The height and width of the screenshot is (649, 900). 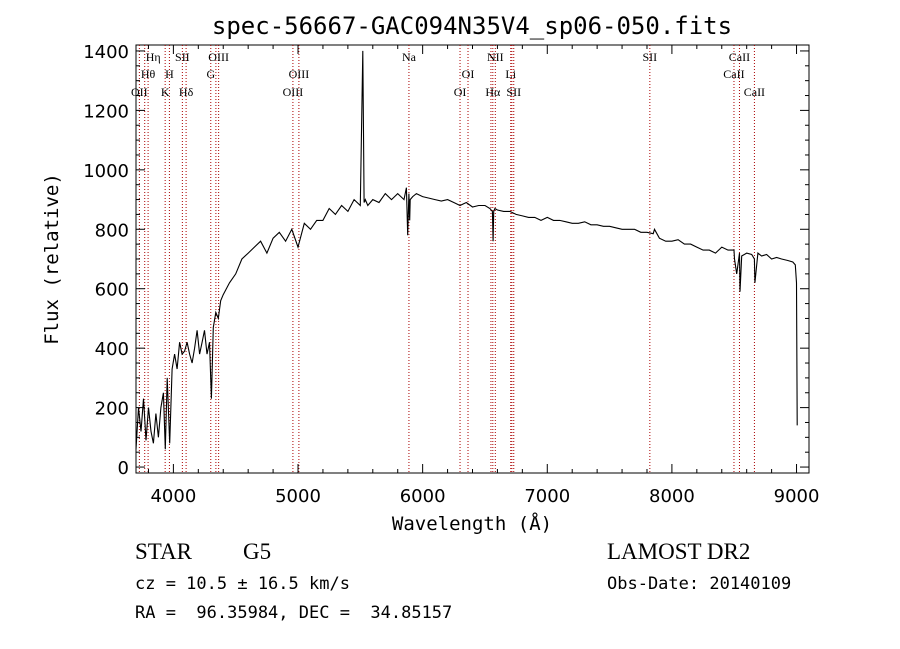 What do you see at coordinates (169, 74) in the screenshot?
I see `spectral-line-label: H` at bounding box center [169, 74].